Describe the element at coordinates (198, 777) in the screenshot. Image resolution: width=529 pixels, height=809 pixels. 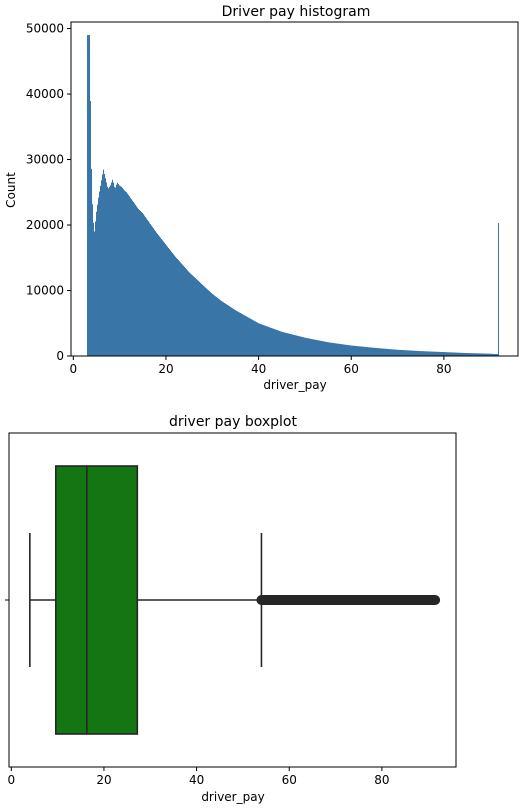
I see `boxplot-x-ticks: 0 20 40 60 80` at that location.